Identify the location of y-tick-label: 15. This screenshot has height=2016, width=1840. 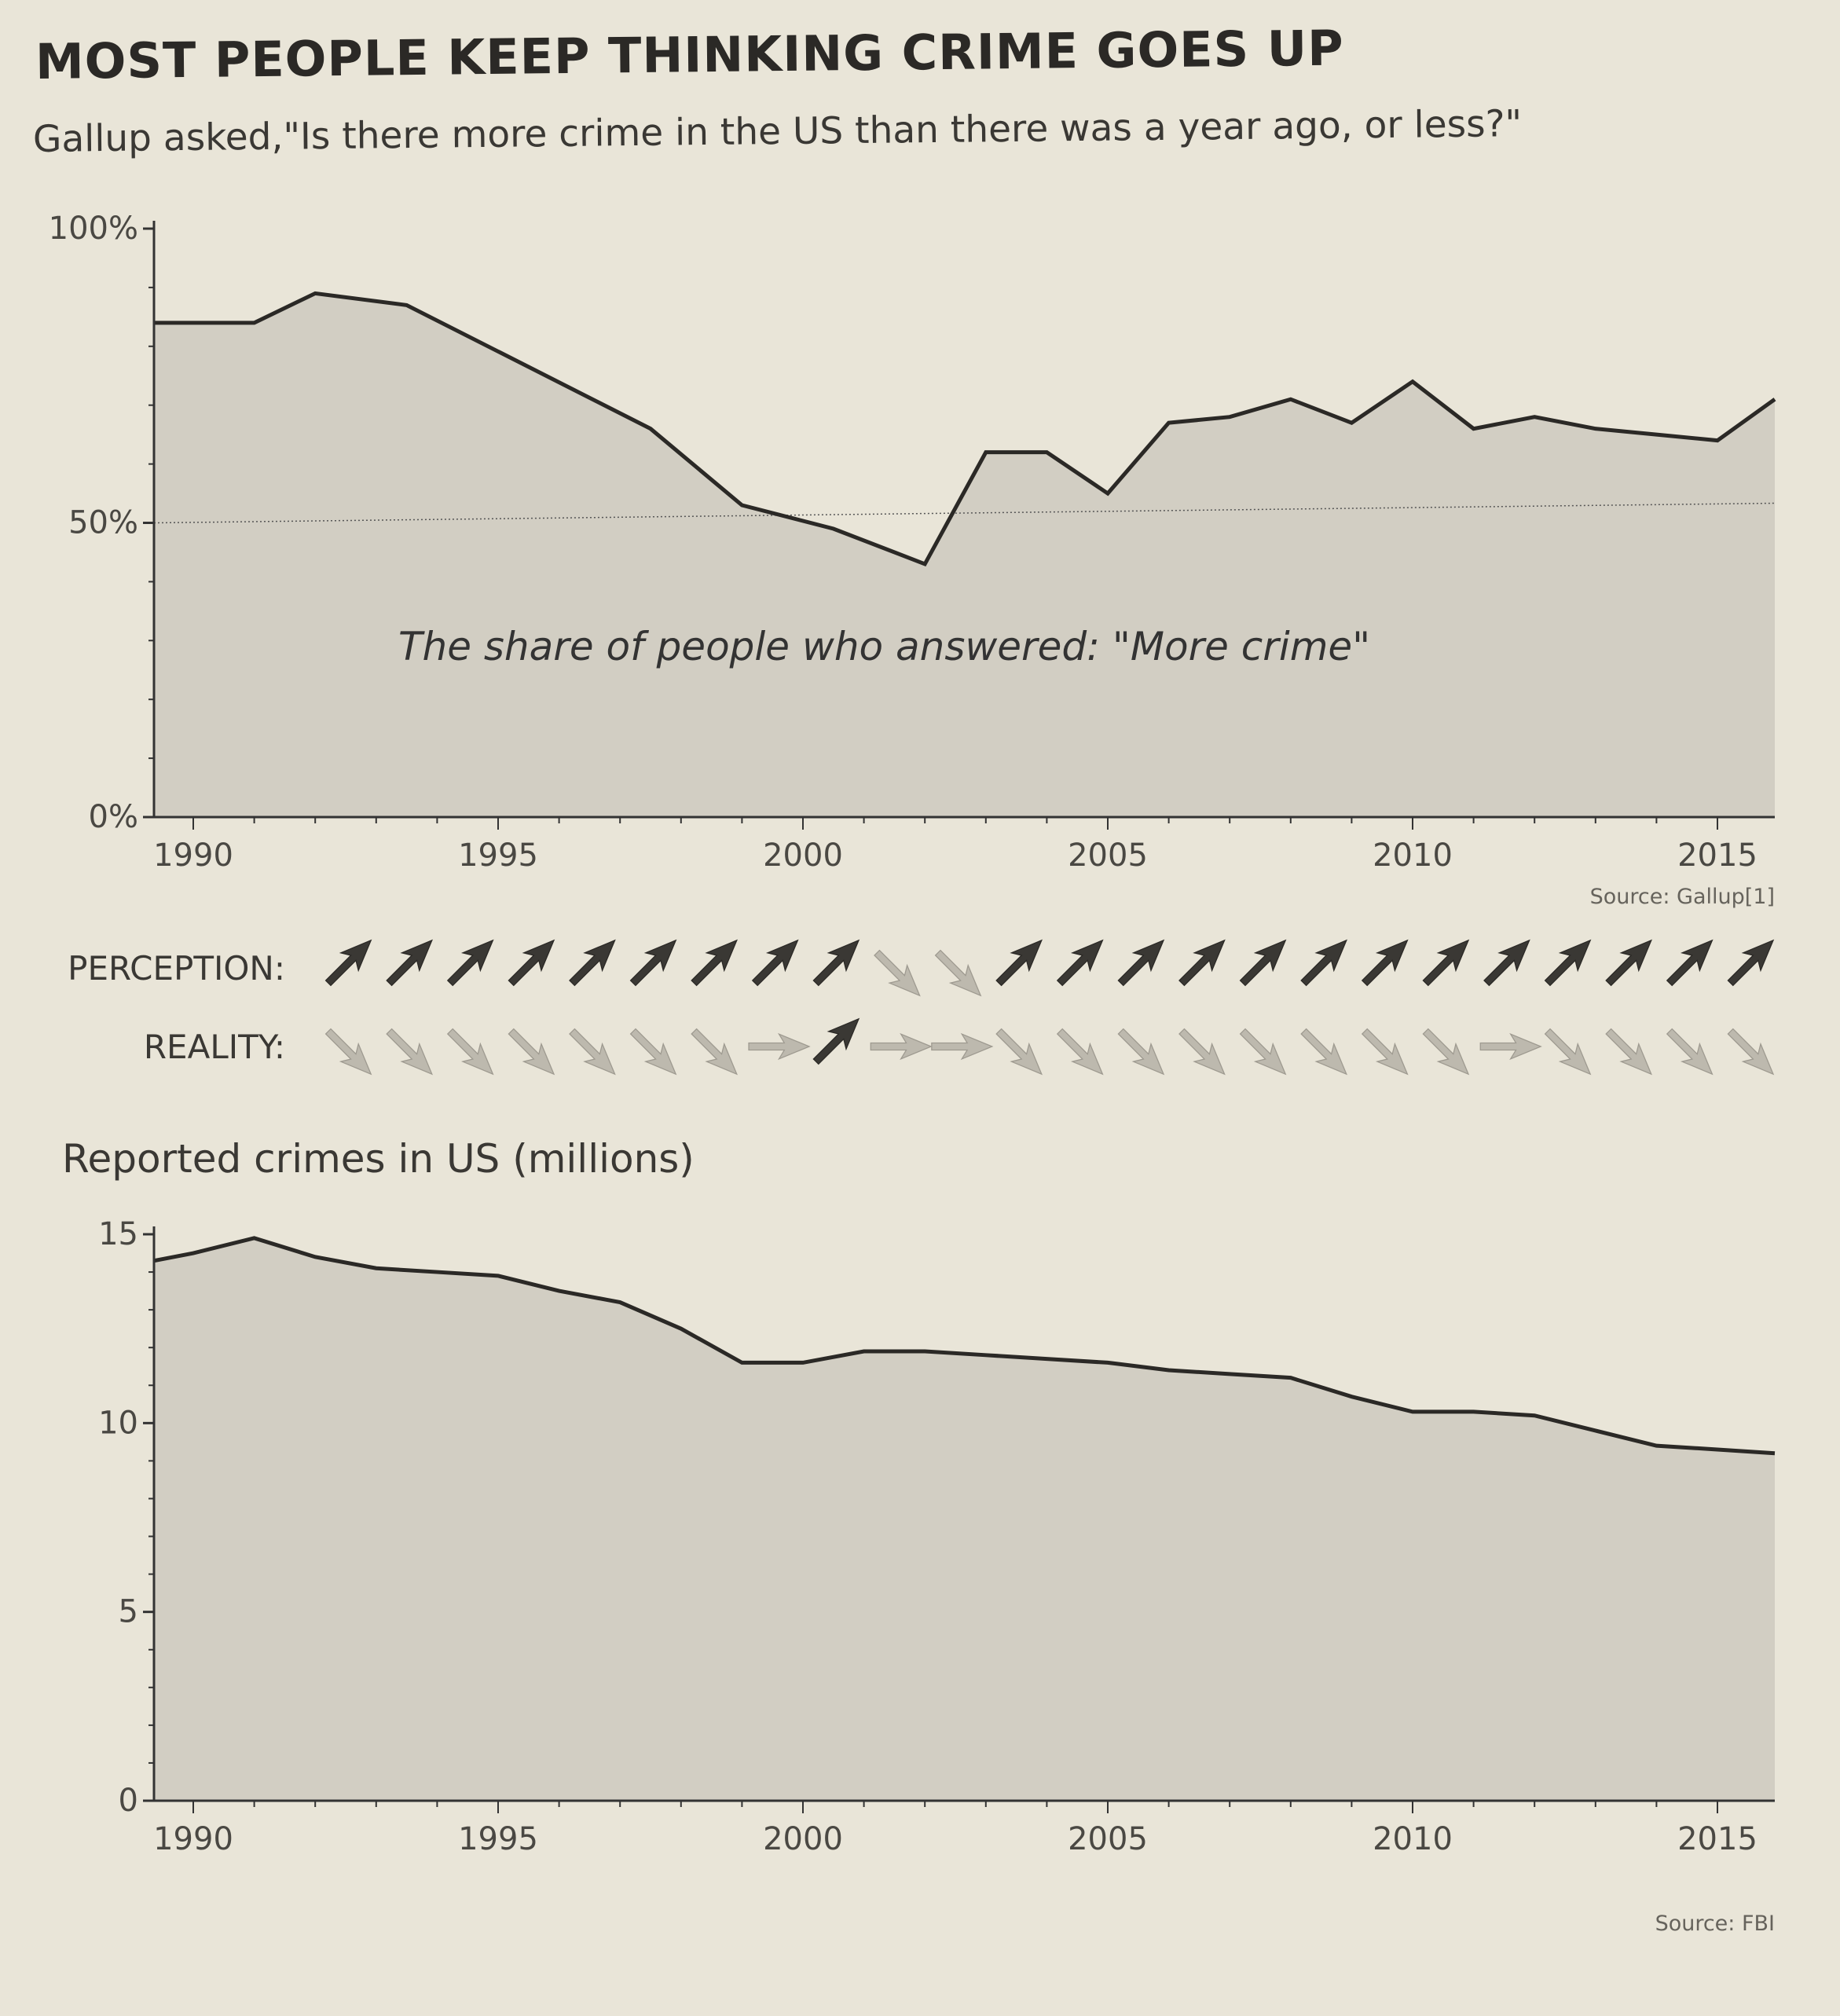
(118, 1234).